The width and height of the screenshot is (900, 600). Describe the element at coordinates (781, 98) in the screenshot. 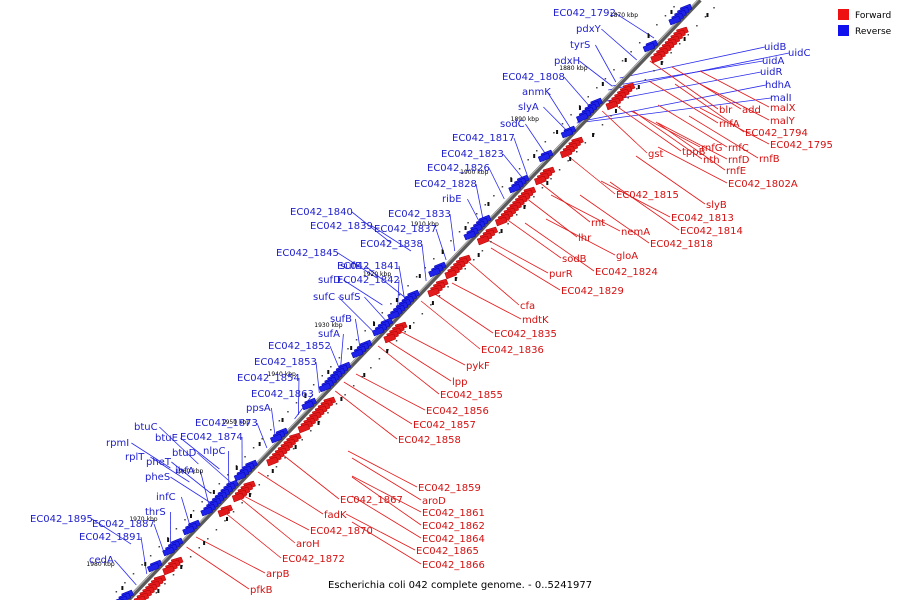

I see `gene-label-mali: malI` at that location.